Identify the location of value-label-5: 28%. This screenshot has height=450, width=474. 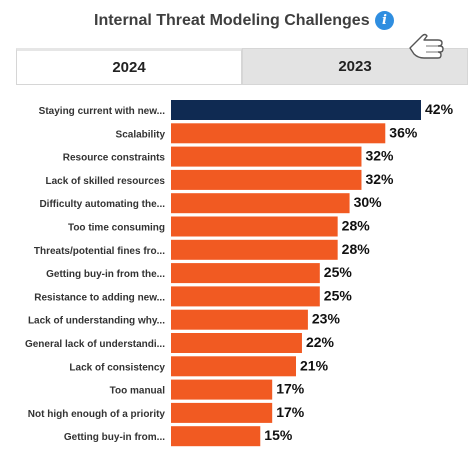
(356, 226).